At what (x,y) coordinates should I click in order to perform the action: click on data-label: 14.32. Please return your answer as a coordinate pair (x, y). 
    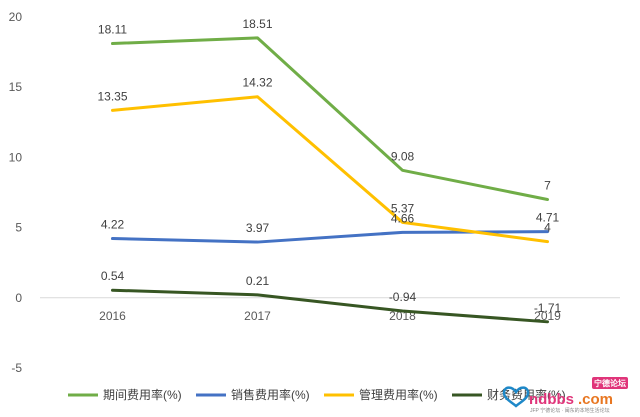
    Looking at the image, I should click on (257, 83).